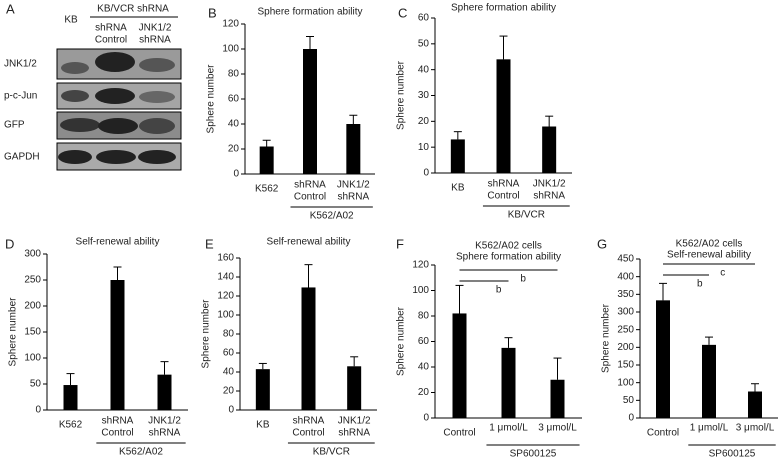  I want to click on y-tick-label: 160, so click(225, 258).